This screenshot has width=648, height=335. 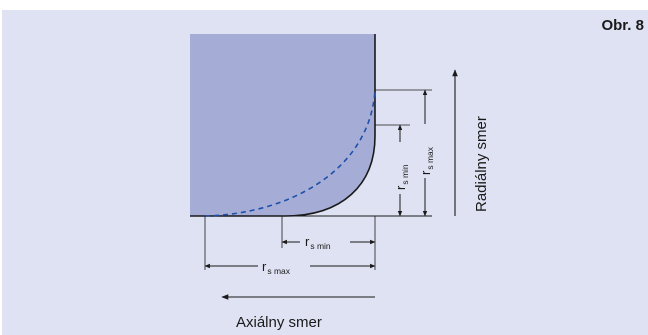 I want to click on figure-label: Obr. 8, so click(x=622, y=25).